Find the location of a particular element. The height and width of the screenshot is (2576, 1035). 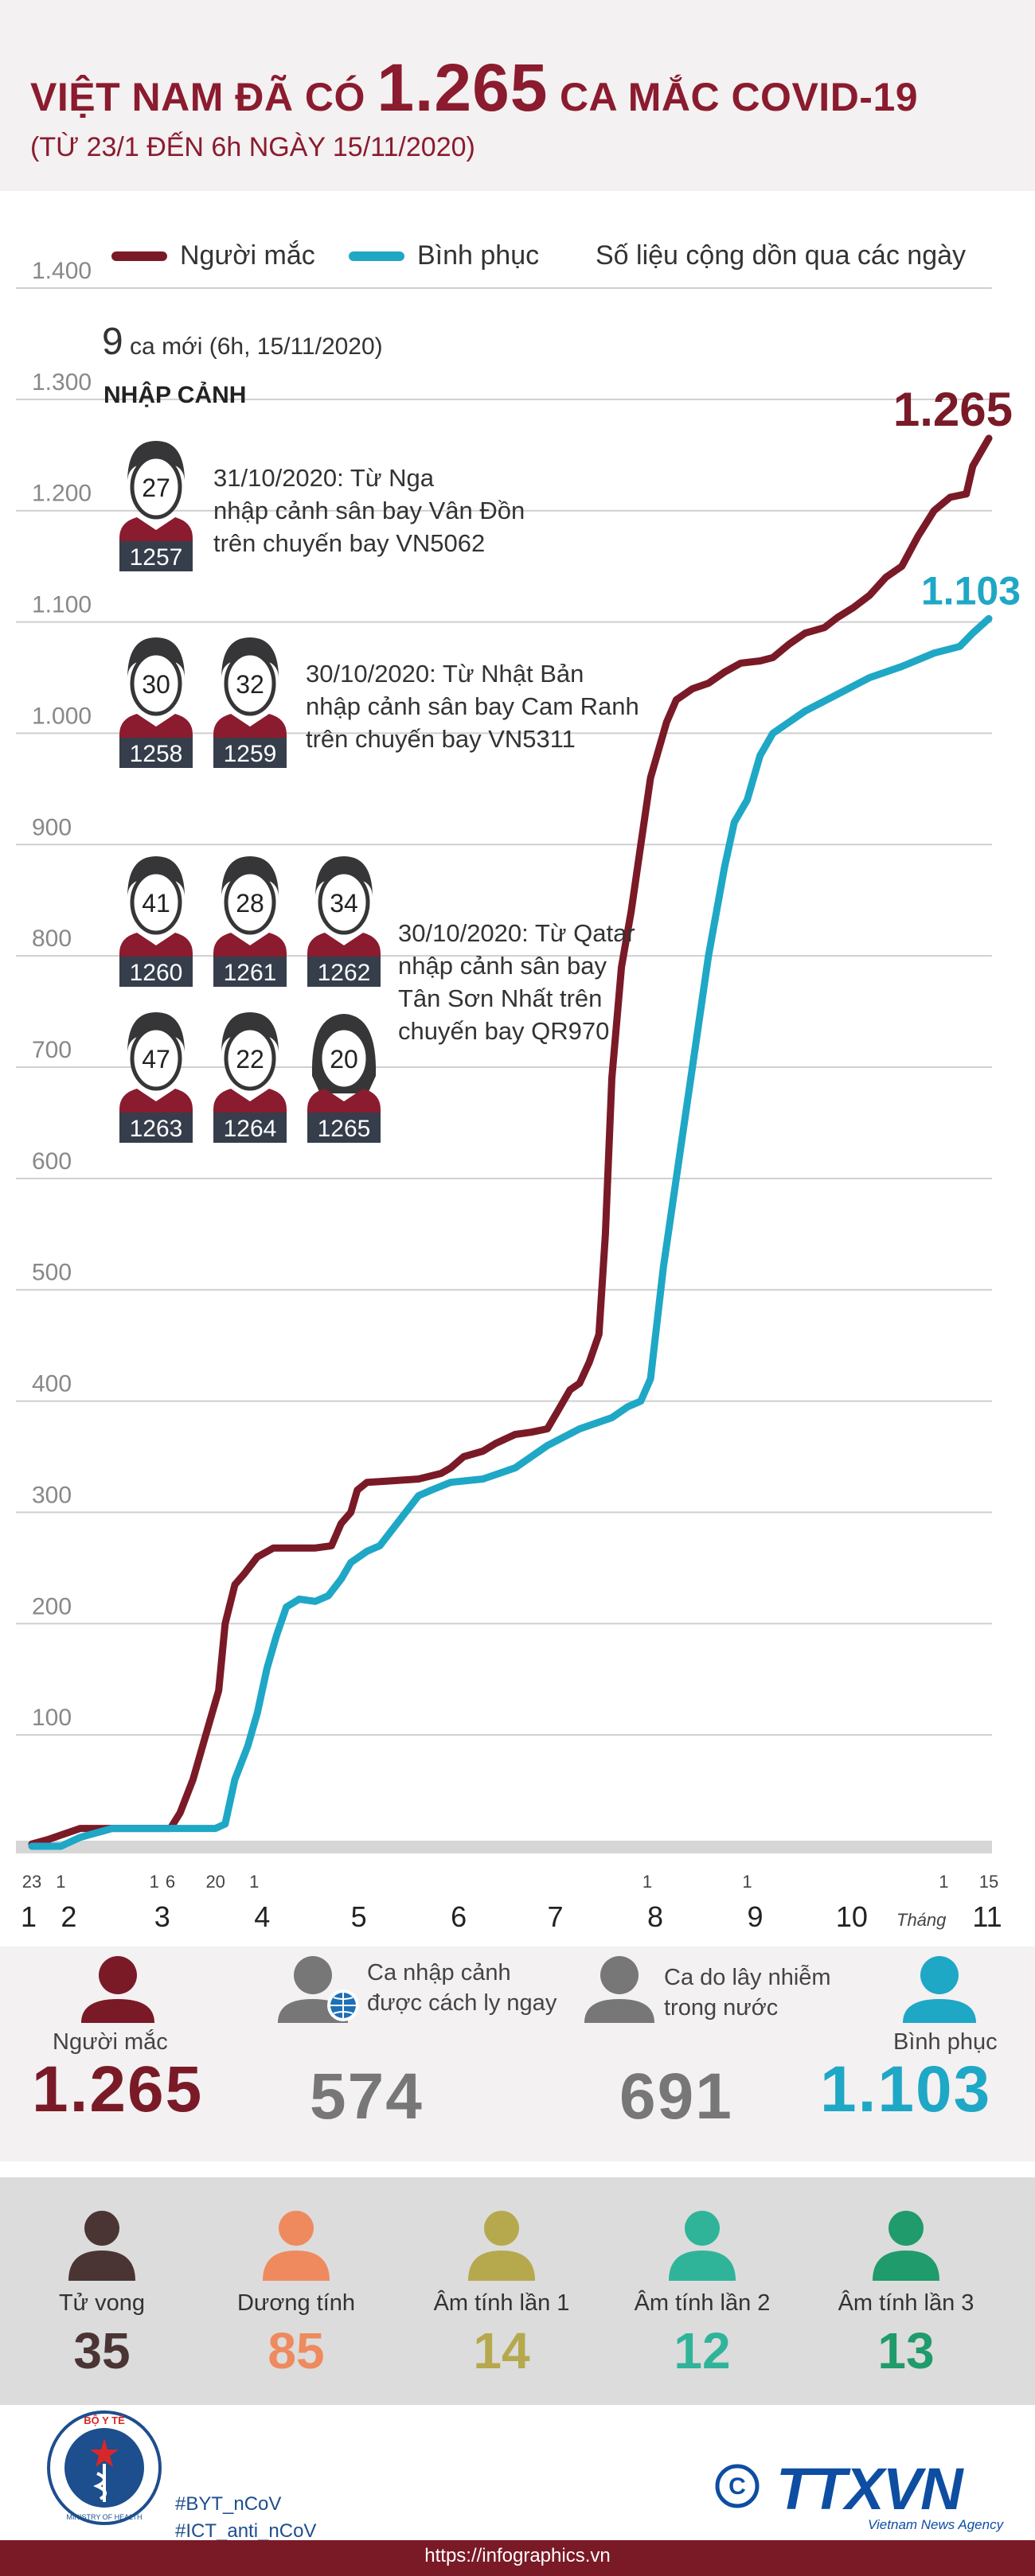

sub-stat: Âm tính lần 1 14 is located at coordinates (501, 2294).